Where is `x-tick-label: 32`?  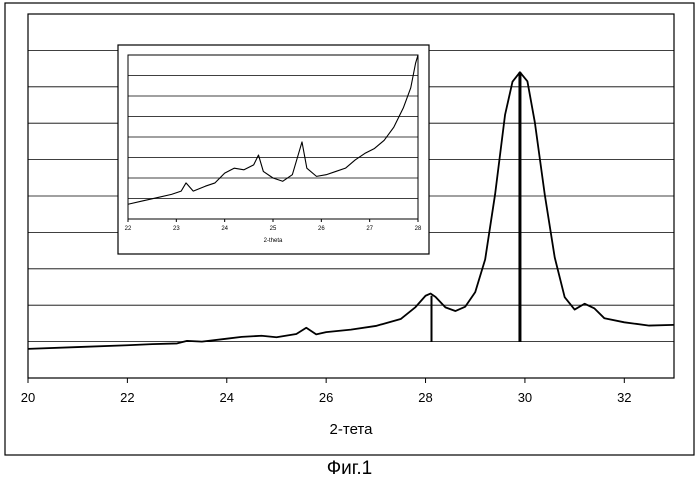 x-tick-label: 32 is located at coordinates (624, 397).